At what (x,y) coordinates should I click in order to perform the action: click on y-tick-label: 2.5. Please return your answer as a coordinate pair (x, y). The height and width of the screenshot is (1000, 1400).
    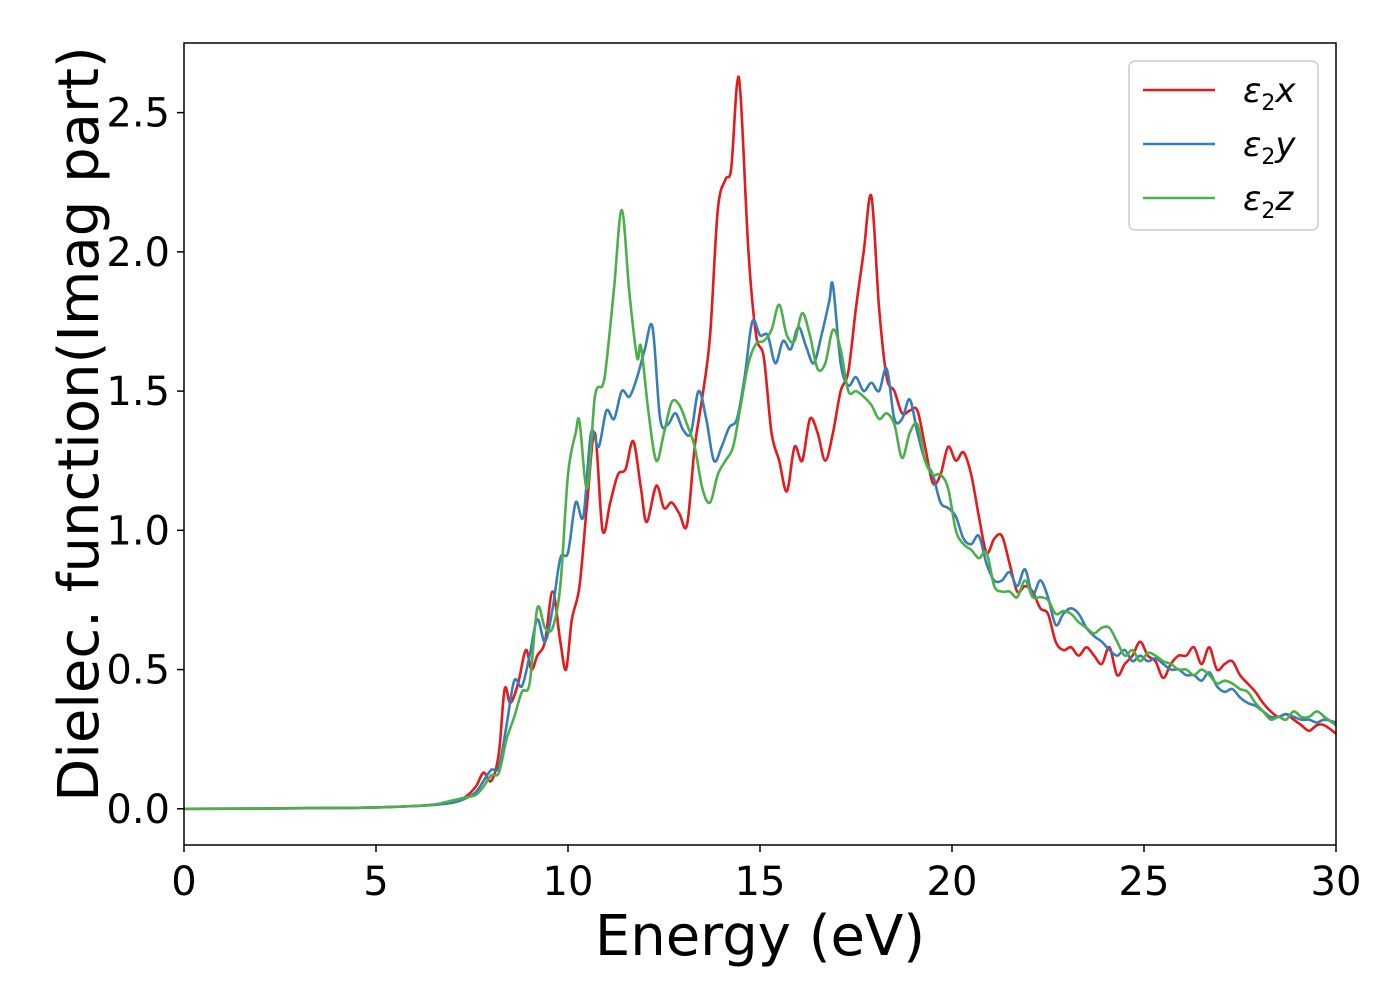
    Looking at the image, I should click on (138, 114).